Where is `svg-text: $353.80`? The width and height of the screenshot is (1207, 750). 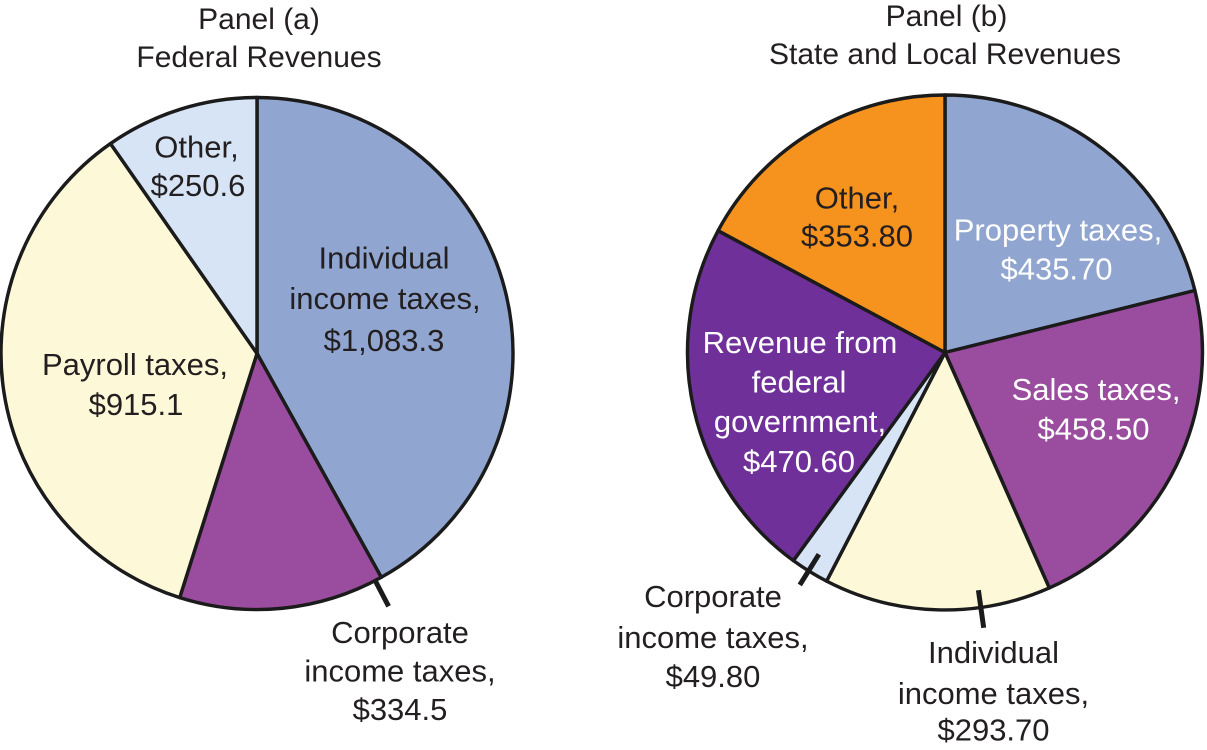
svg-text: $353.80 is located at coordinates (857, 236).